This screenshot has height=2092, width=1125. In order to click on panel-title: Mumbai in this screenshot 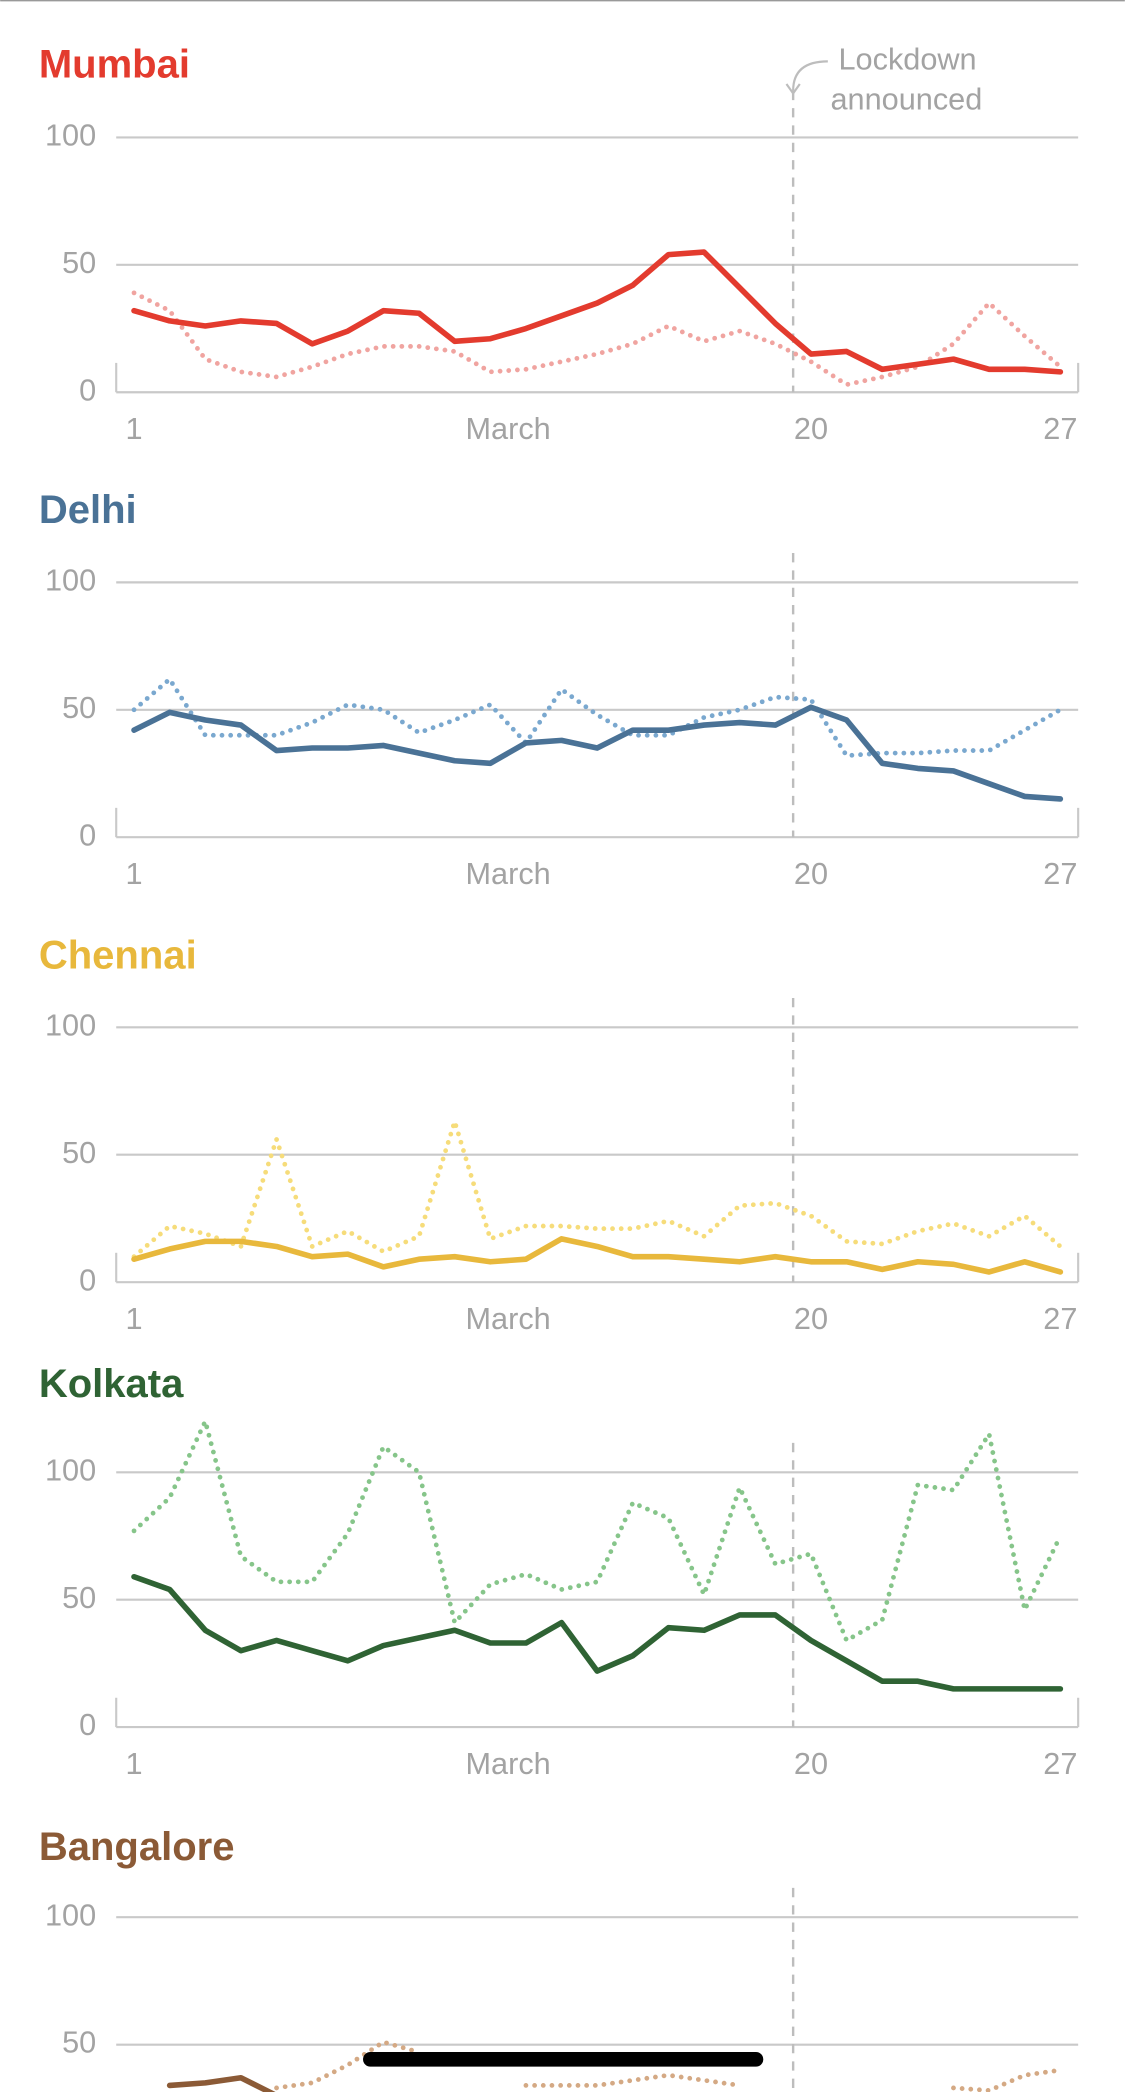, I will do `click(114, 64)`.